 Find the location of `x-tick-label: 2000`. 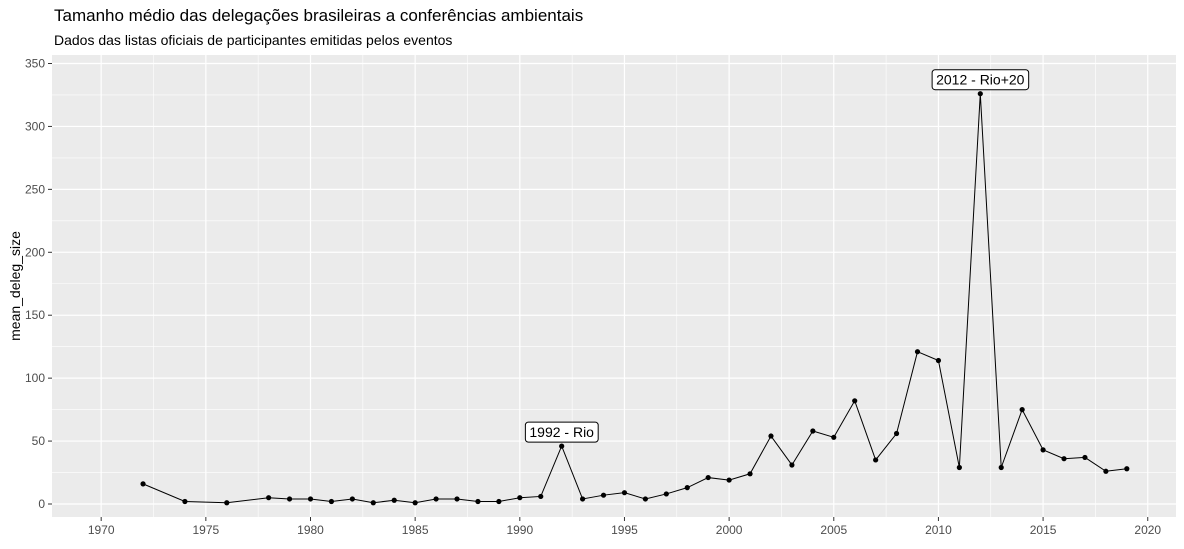

x-tick-label: 2000 is located at coordinates (729, 530).